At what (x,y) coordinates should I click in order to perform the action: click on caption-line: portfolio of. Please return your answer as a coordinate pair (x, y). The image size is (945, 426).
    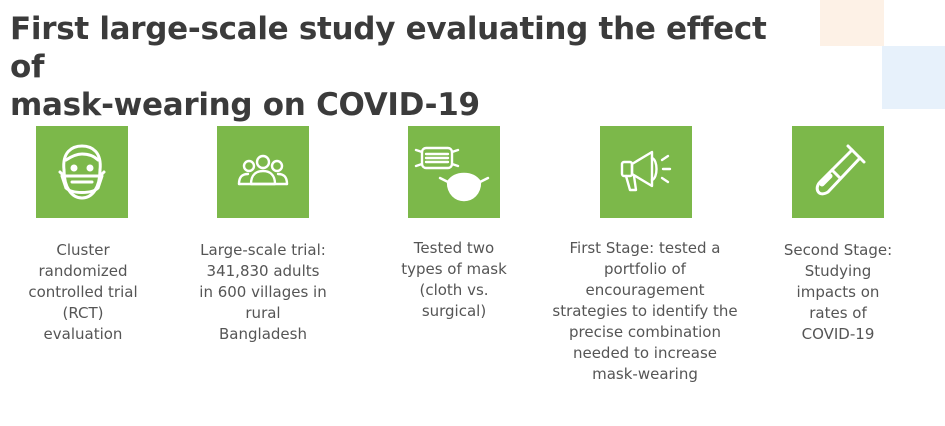
    Looking at the image, I should click on (645, 269).